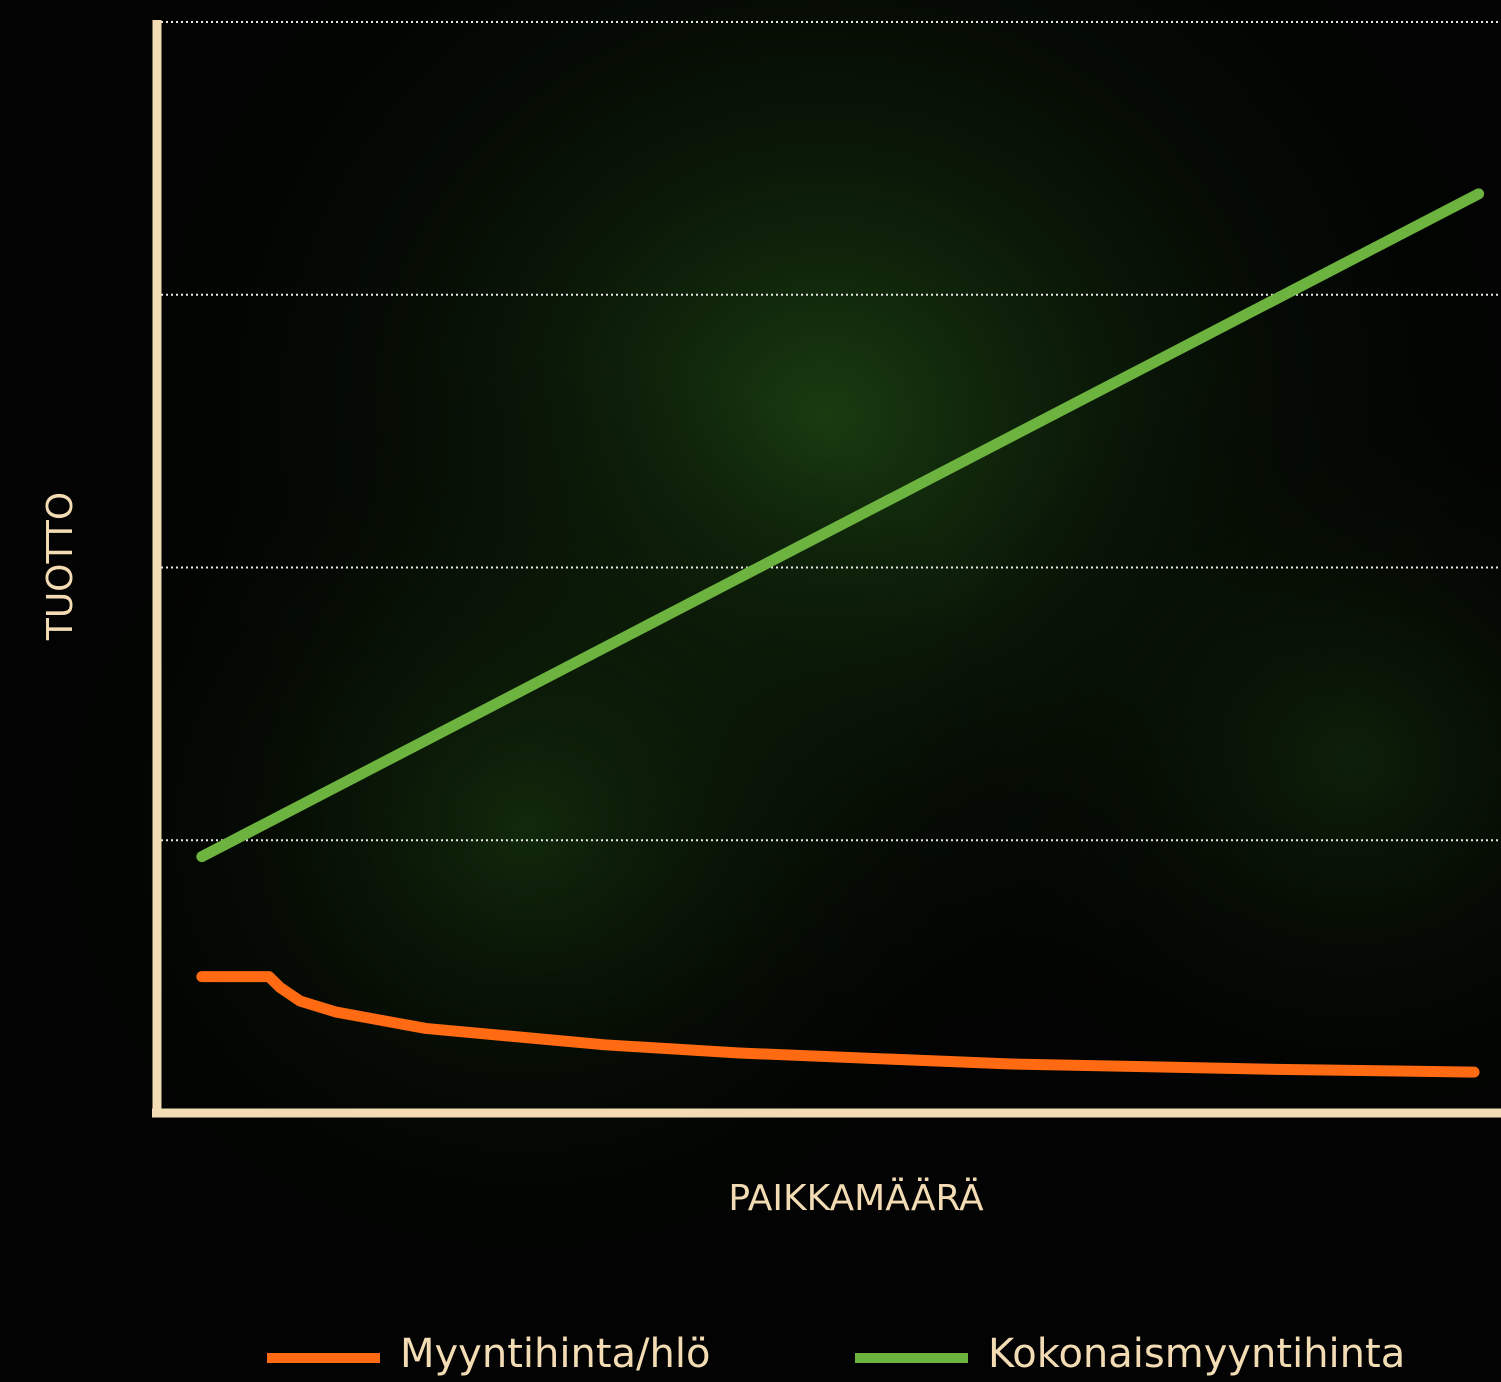  What do you see at coordinates (856, 1198) in the screenshot?
I see `x-axis-title: PAIKKAMÄÄRÄ` at bounding box center [856, 1198].